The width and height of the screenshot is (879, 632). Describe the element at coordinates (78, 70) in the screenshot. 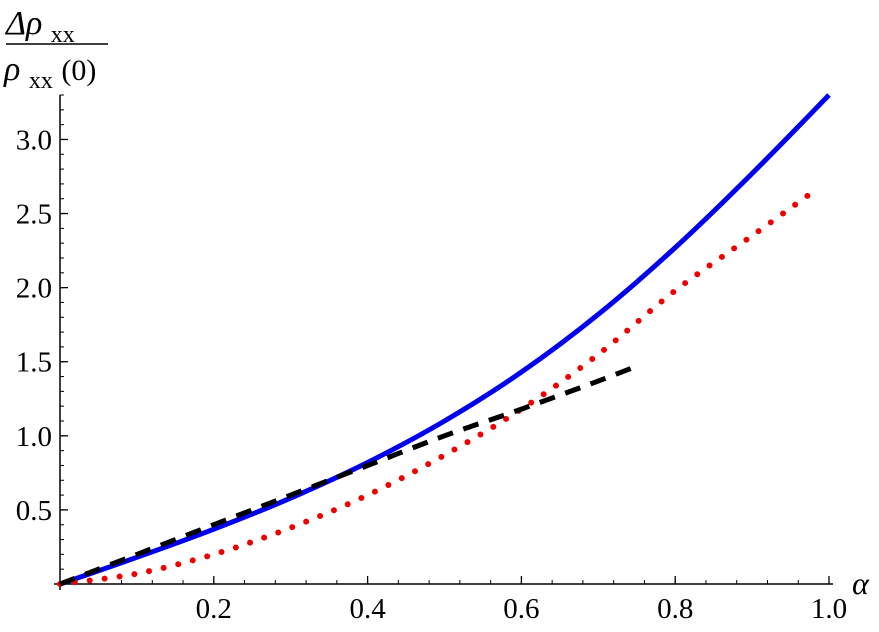

I see `y-title-denominator-suffix: (0)` at that location.